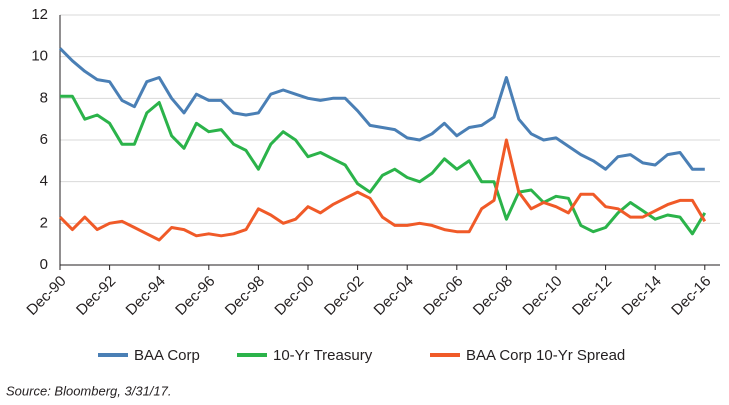  What do you see at coordinates (44, 181) in the screenshot?
I see `y-tick-label: 4` at bounding box center [44, 181].